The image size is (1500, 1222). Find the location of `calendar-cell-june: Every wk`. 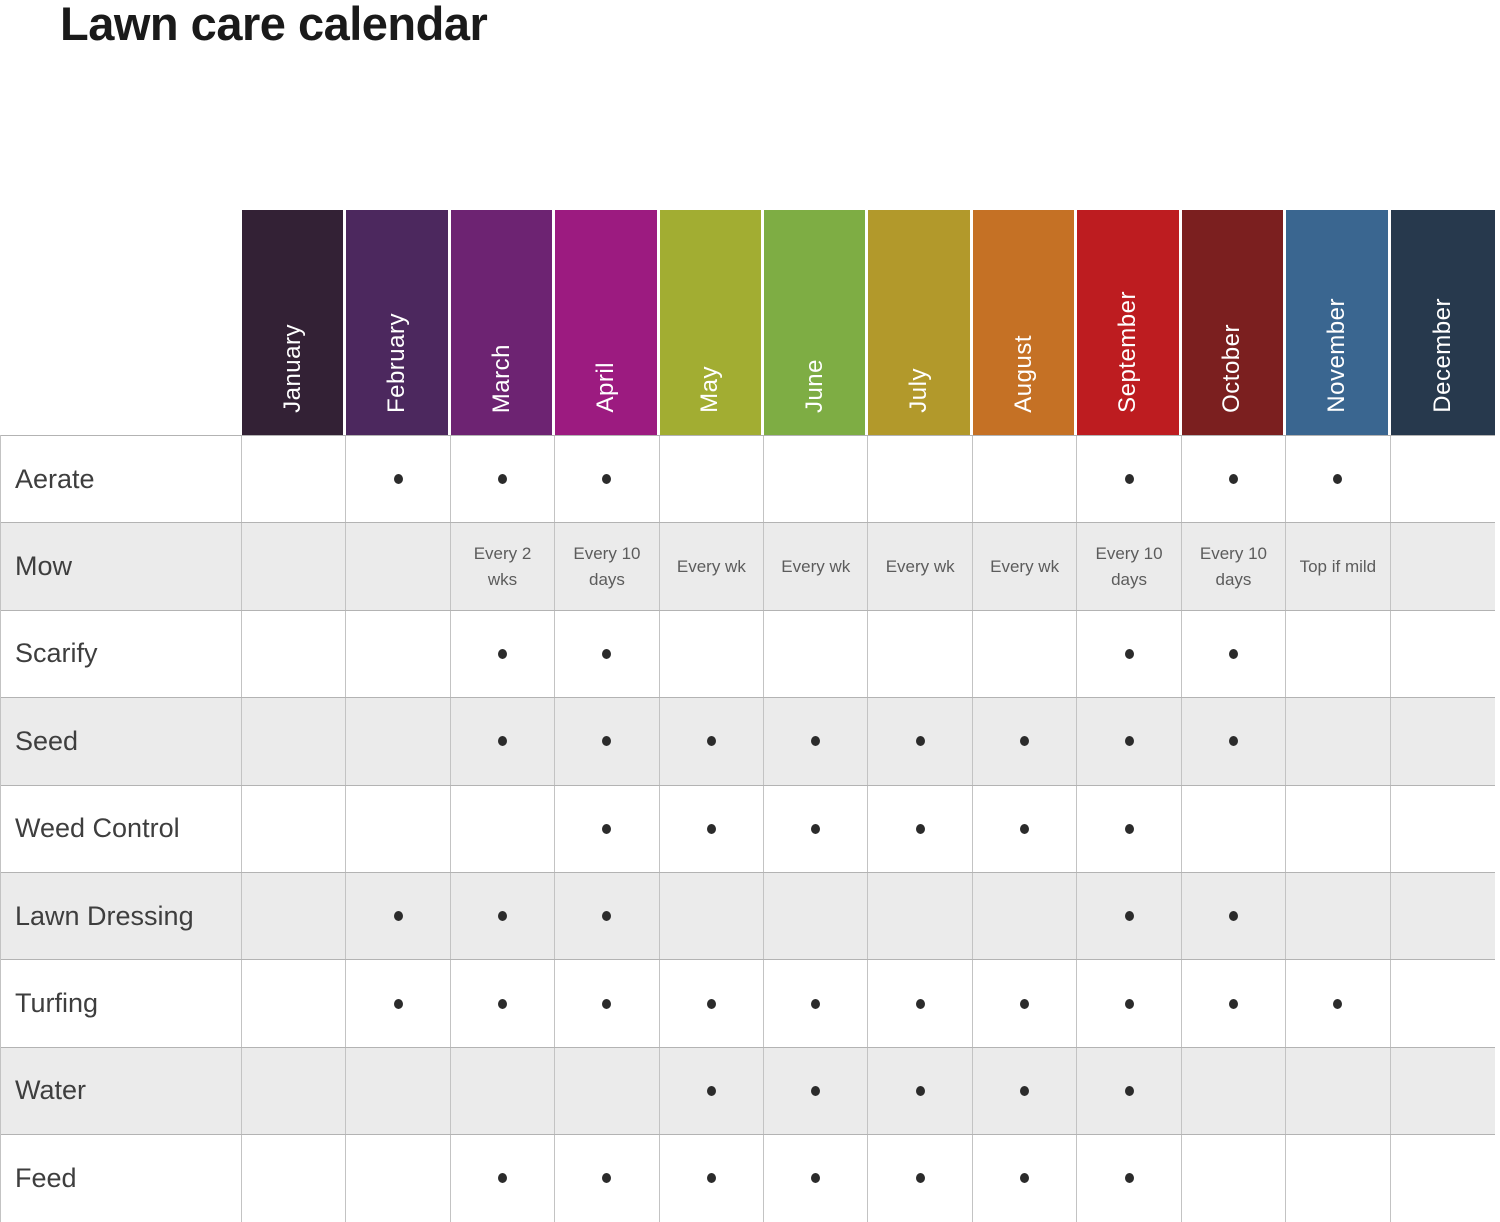

calendar-cell-june: Every wk is located at coordinates (816, 566).